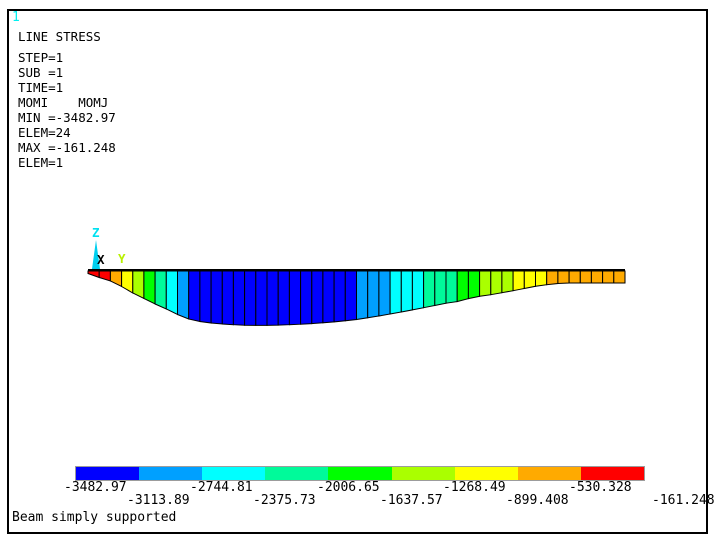 The height and width of the screenshot is (546, 720). I want to click on legend-value-label: -161.248, so click(683, 500).